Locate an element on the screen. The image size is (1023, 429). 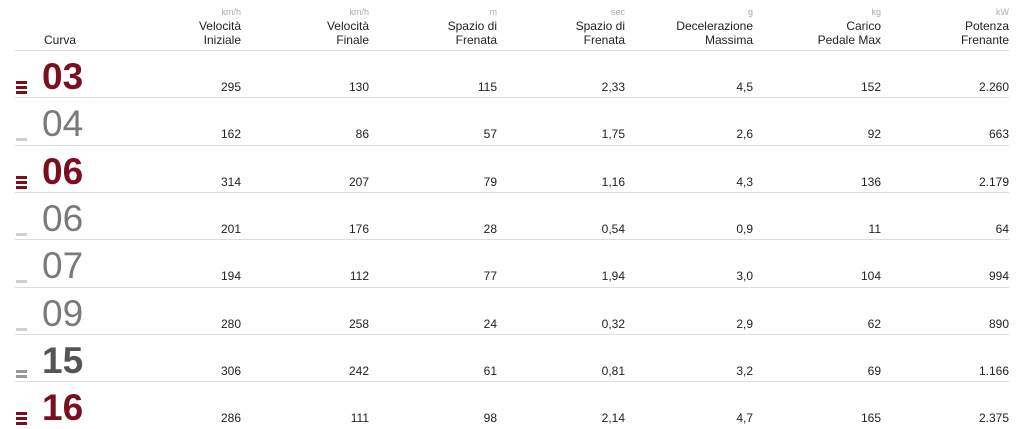
cell-value: 130 is located at coordinates (358, 87).